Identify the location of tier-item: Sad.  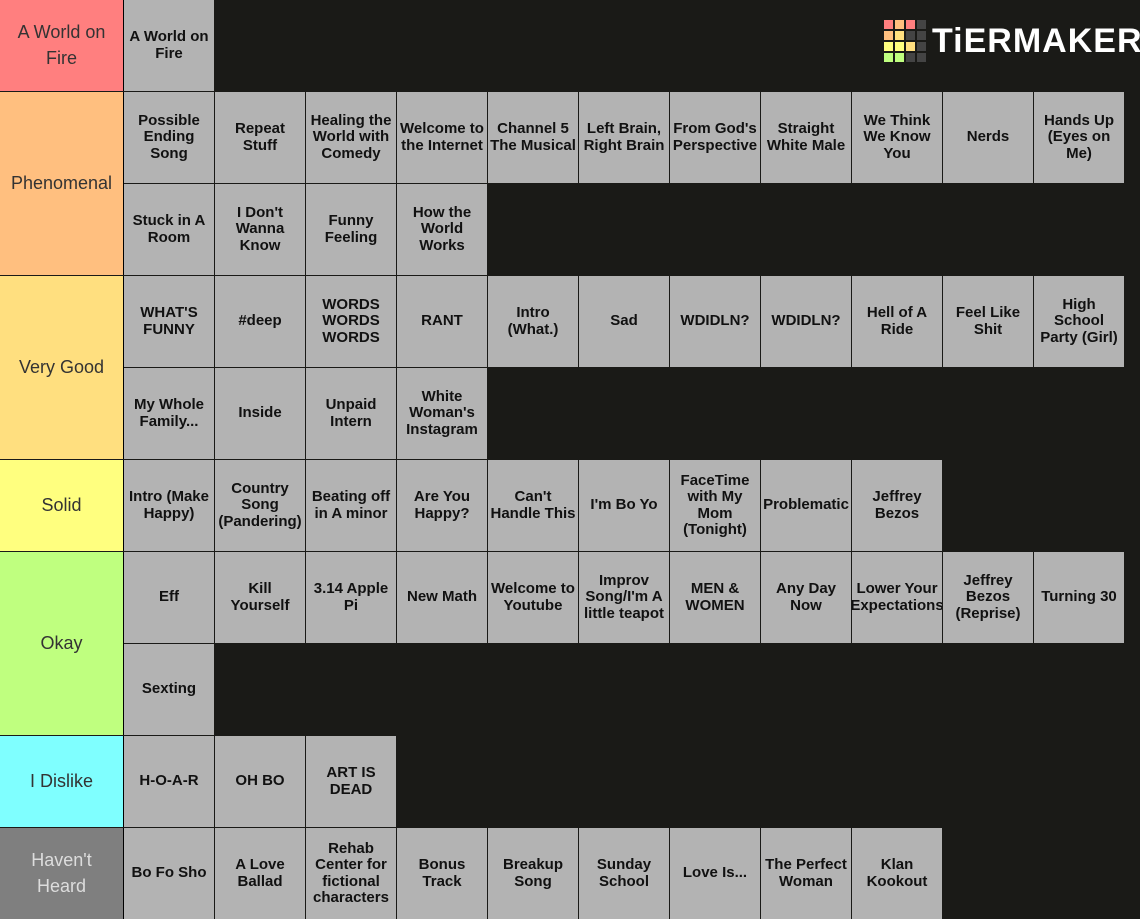
(624, 321).